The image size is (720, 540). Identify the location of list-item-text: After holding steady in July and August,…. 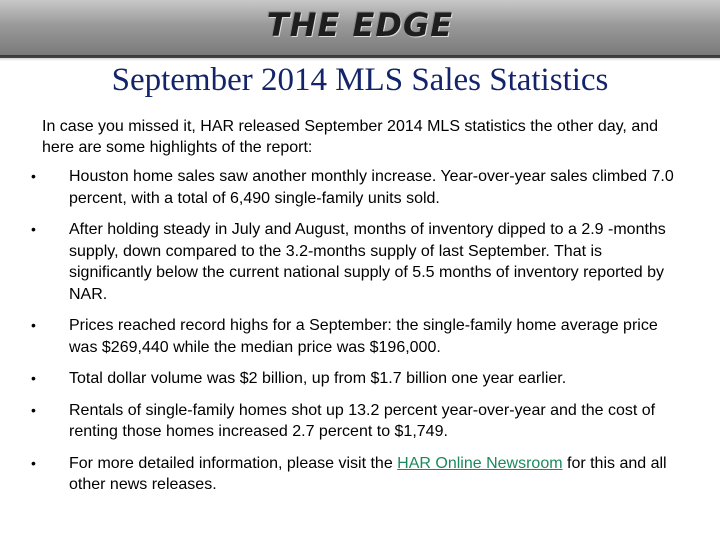
(367, 262).